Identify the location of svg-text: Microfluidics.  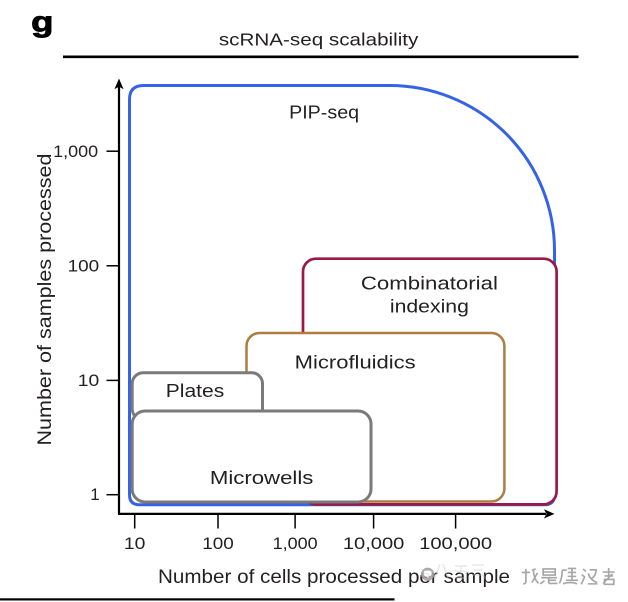
(355, 361).